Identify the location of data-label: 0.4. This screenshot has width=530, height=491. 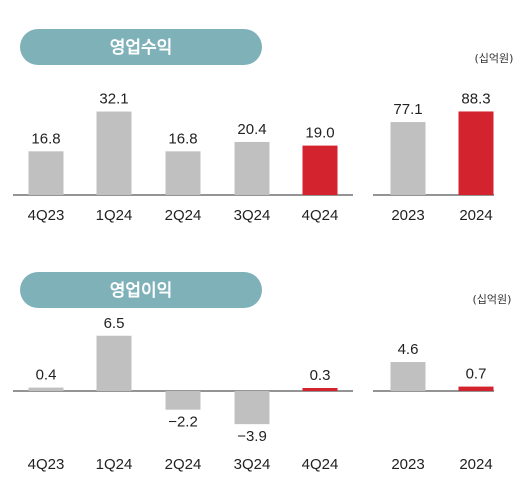
(46, 375).